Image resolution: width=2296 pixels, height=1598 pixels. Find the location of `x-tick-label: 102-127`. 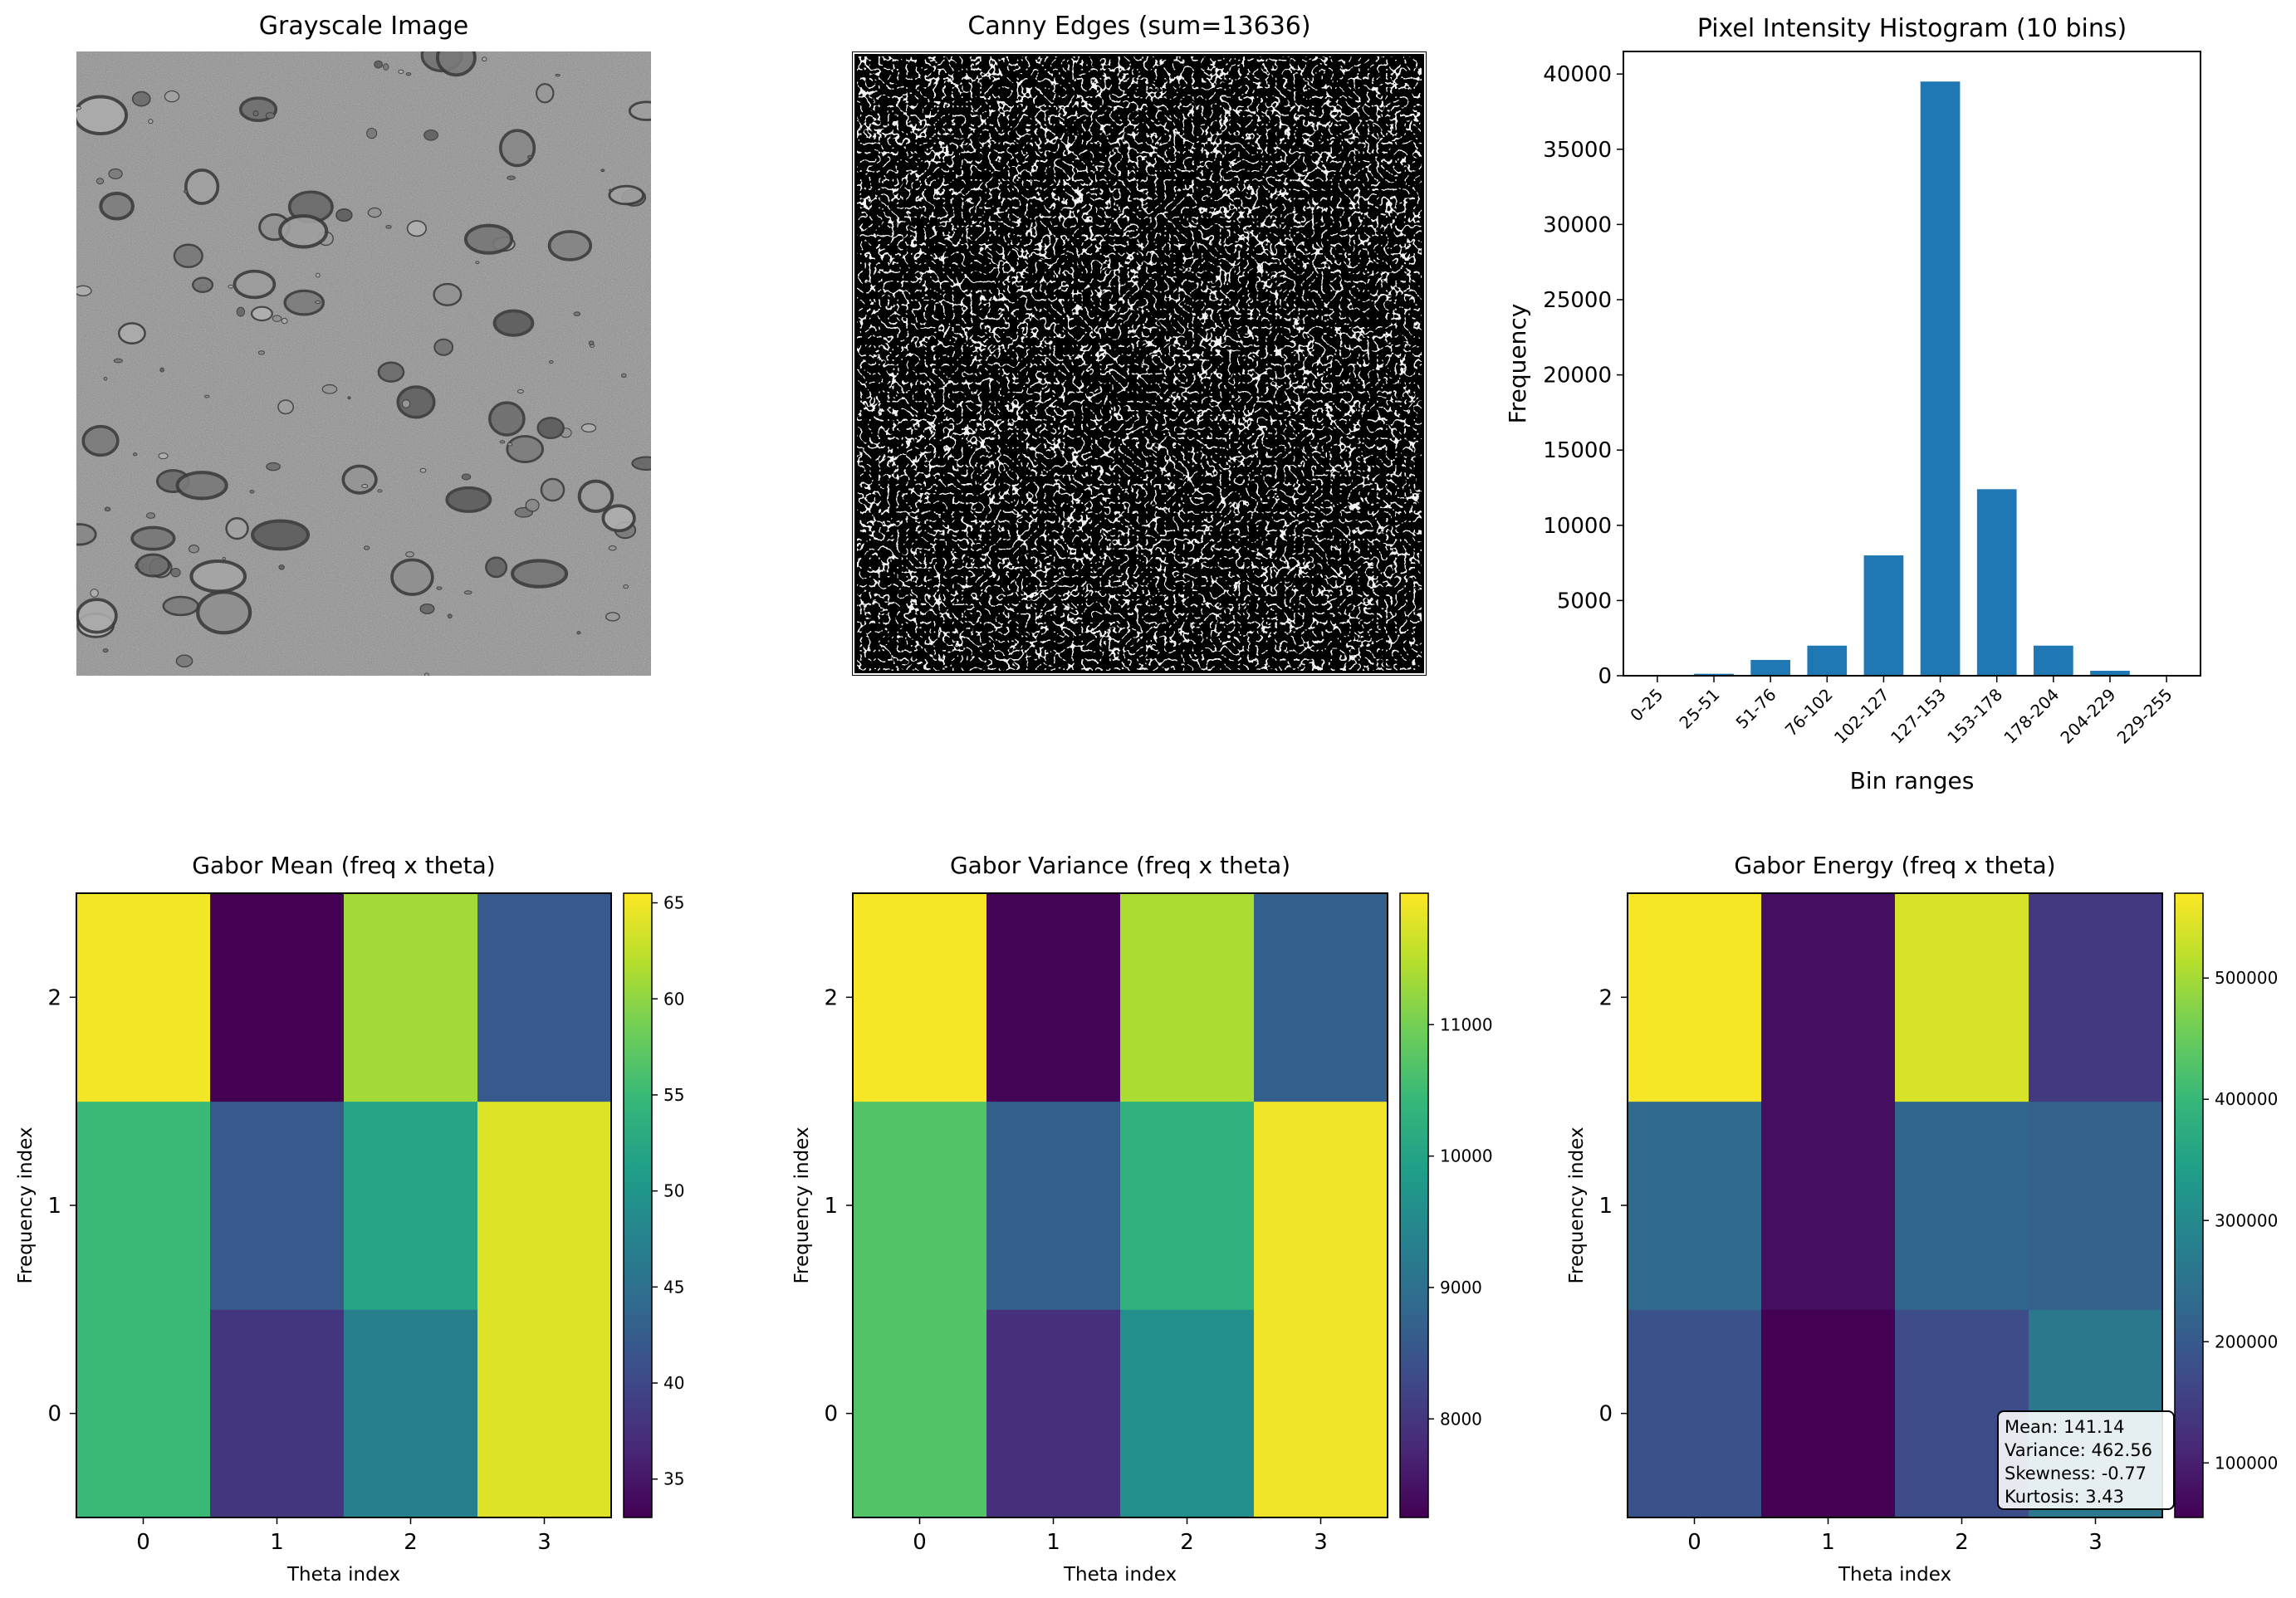

x-tick-label: 102-127 is located at coordinates (1862, 717).